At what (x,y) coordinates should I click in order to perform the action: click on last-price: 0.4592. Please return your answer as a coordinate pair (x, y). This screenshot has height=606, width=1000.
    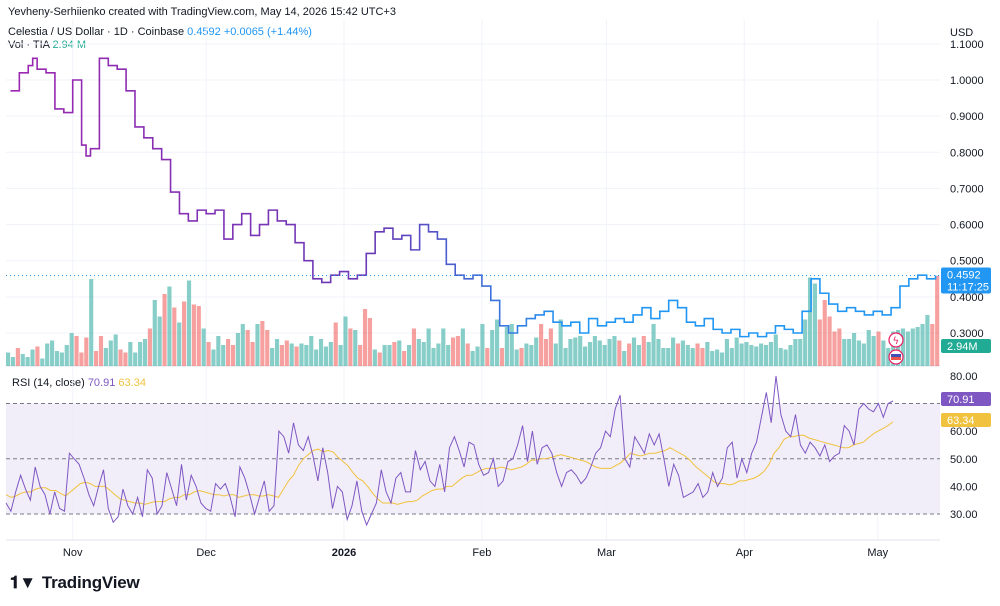
    Looking at the image, I should click on (204, 32).